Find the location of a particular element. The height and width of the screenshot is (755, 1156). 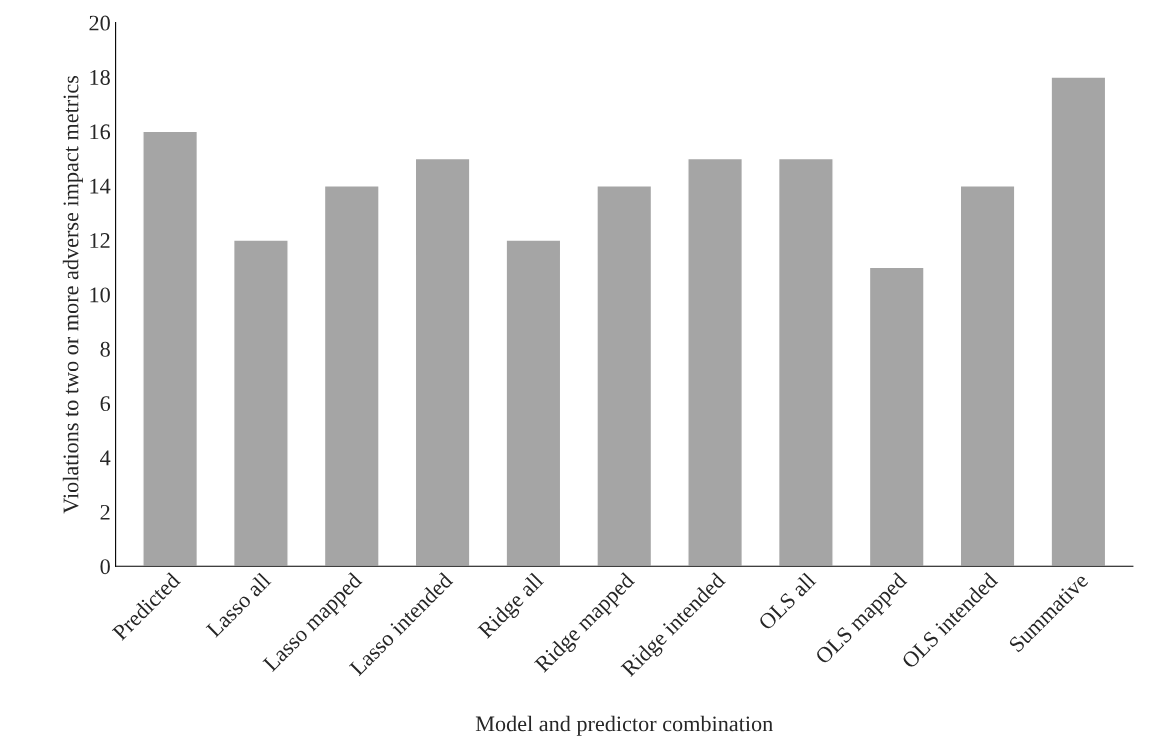

x-axis-title: Model and predictor combination is located at coordinates (624, 725).